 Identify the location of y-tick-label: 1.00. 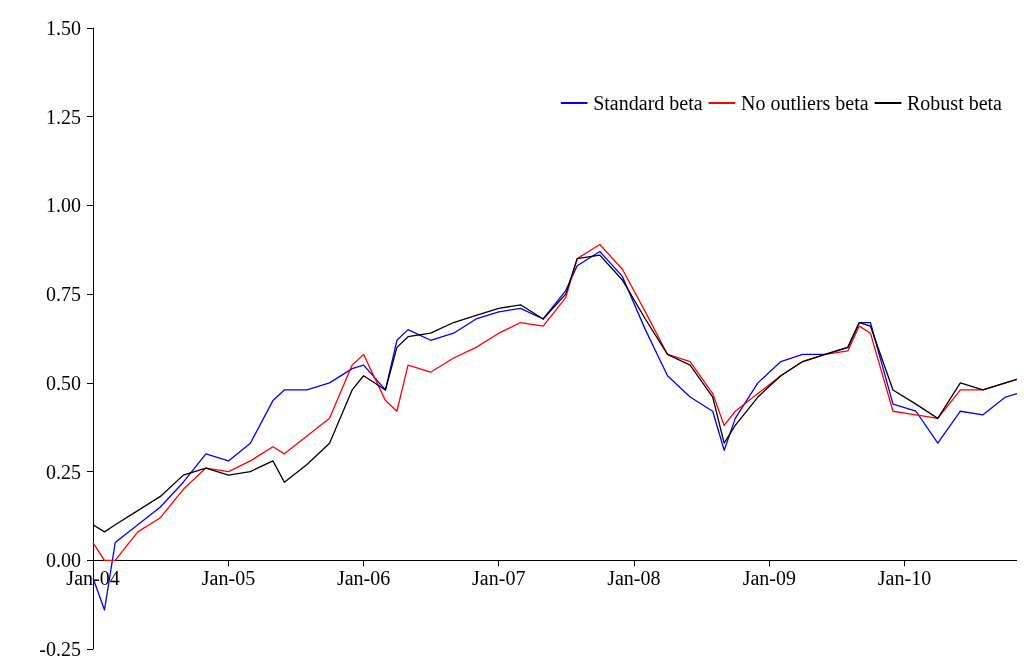
(63, 205).